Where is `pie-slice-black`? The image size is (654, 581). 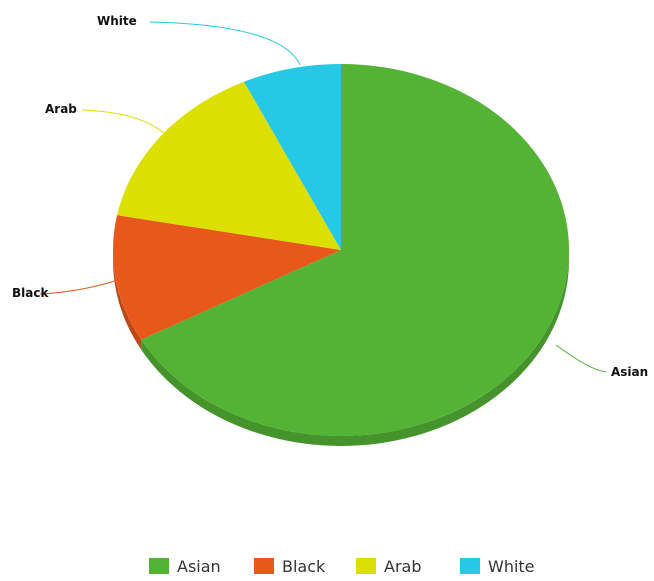
pie-slice-black is located at coordinates (226, 277).